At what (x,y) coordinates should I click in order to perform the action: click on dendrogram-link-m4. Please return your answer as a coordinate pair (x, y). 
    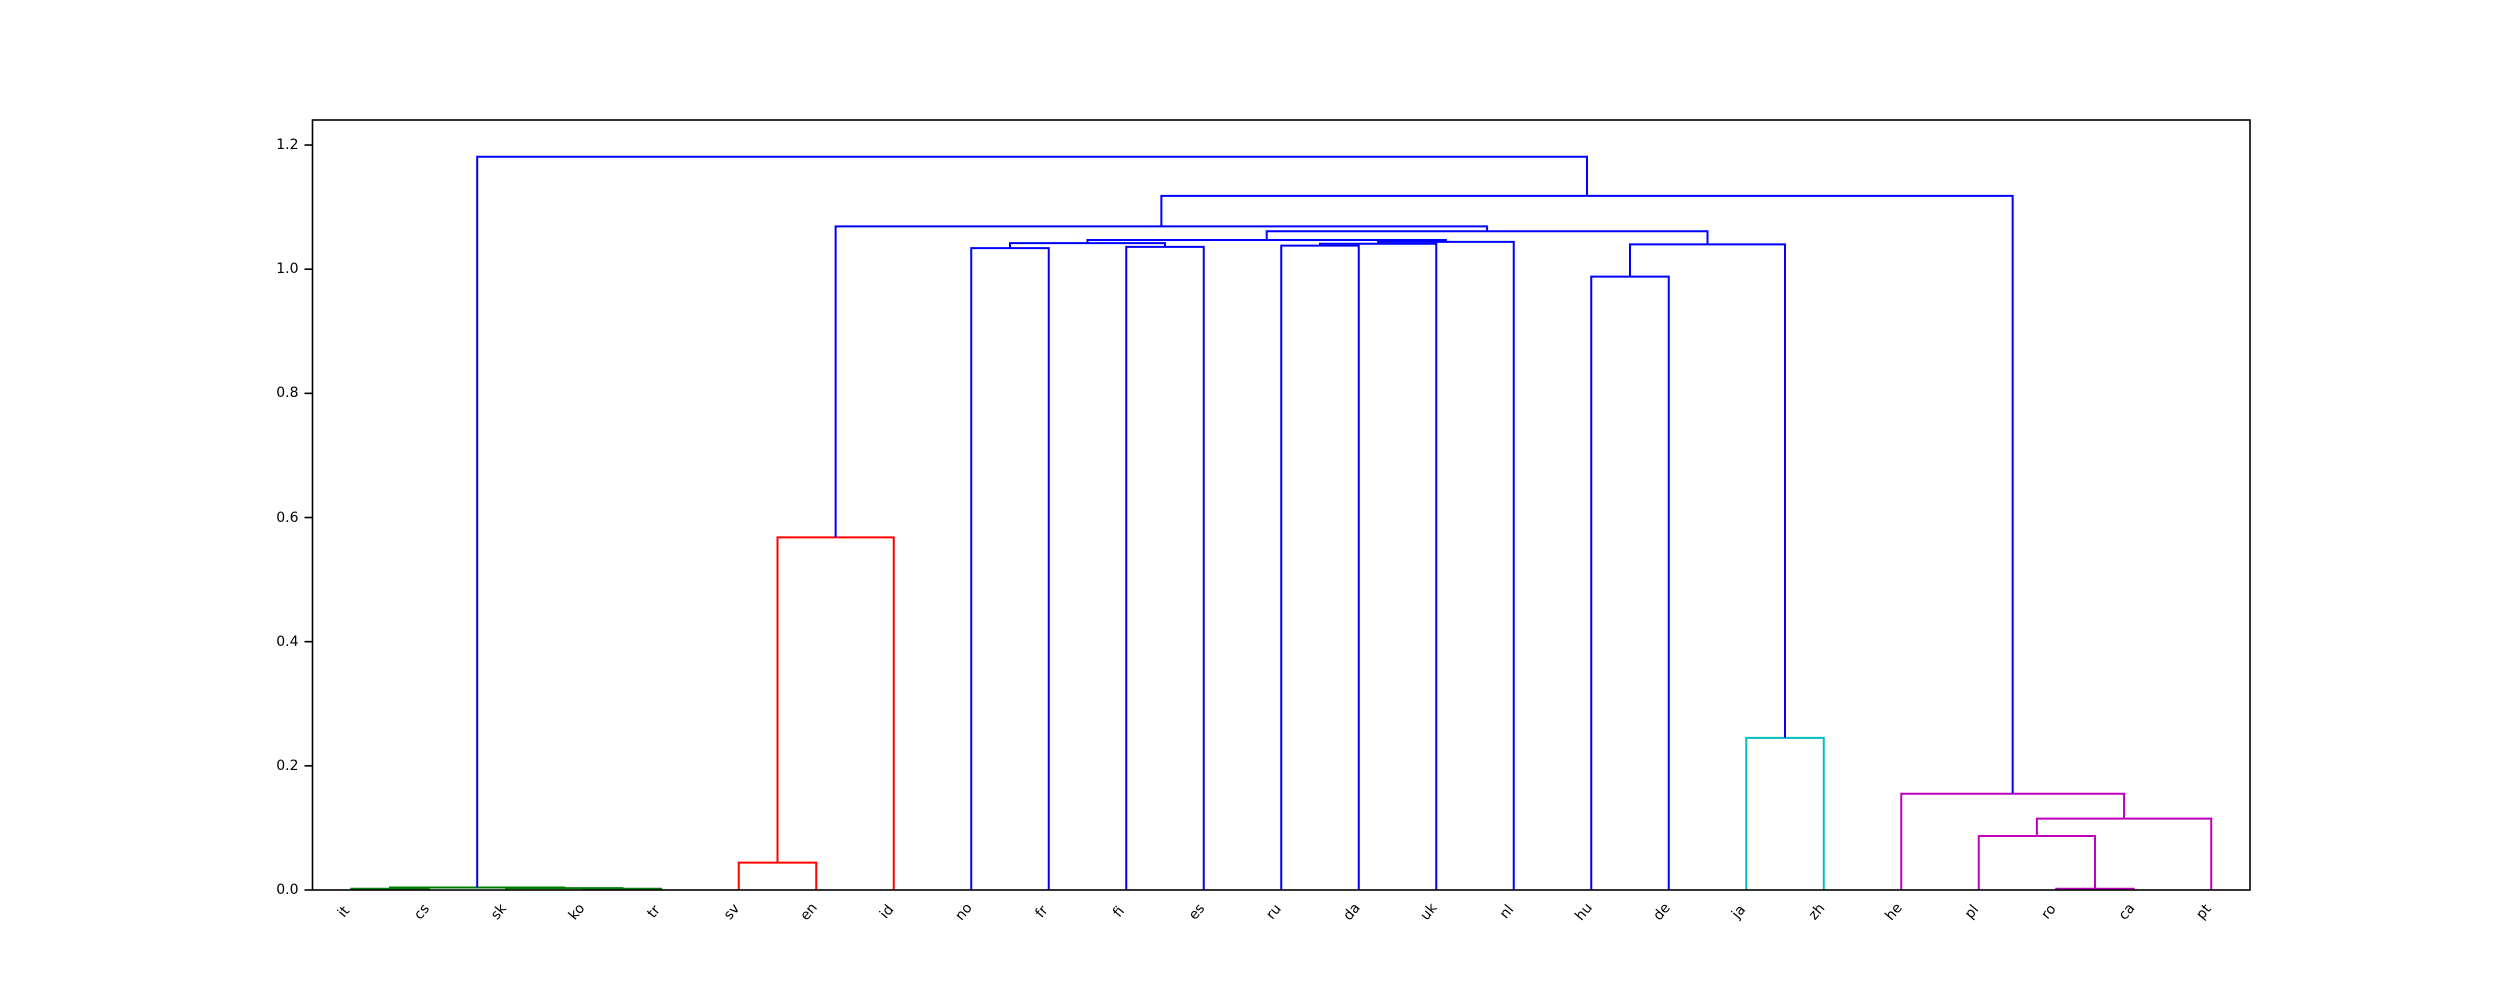
    Looking at the image, I should click on (2013, 841).